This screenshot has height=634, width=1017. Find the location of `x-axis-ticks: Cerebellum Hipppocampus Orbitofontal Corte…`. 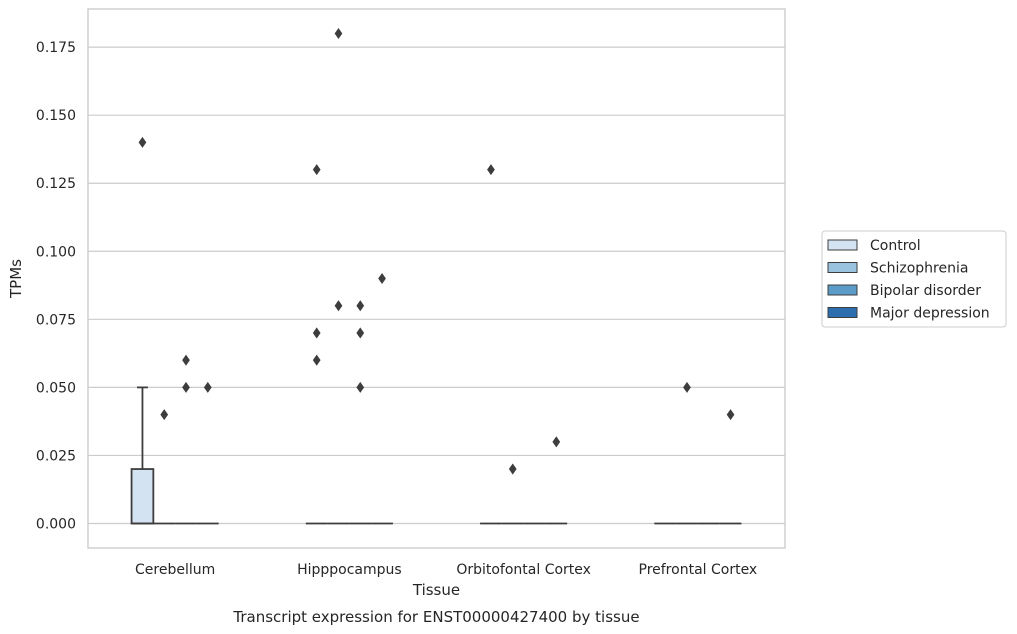

x-axis-ticks: Cerebellum Hipppocampus Orbitofontal Corte… is located at coordinates (446, 570).